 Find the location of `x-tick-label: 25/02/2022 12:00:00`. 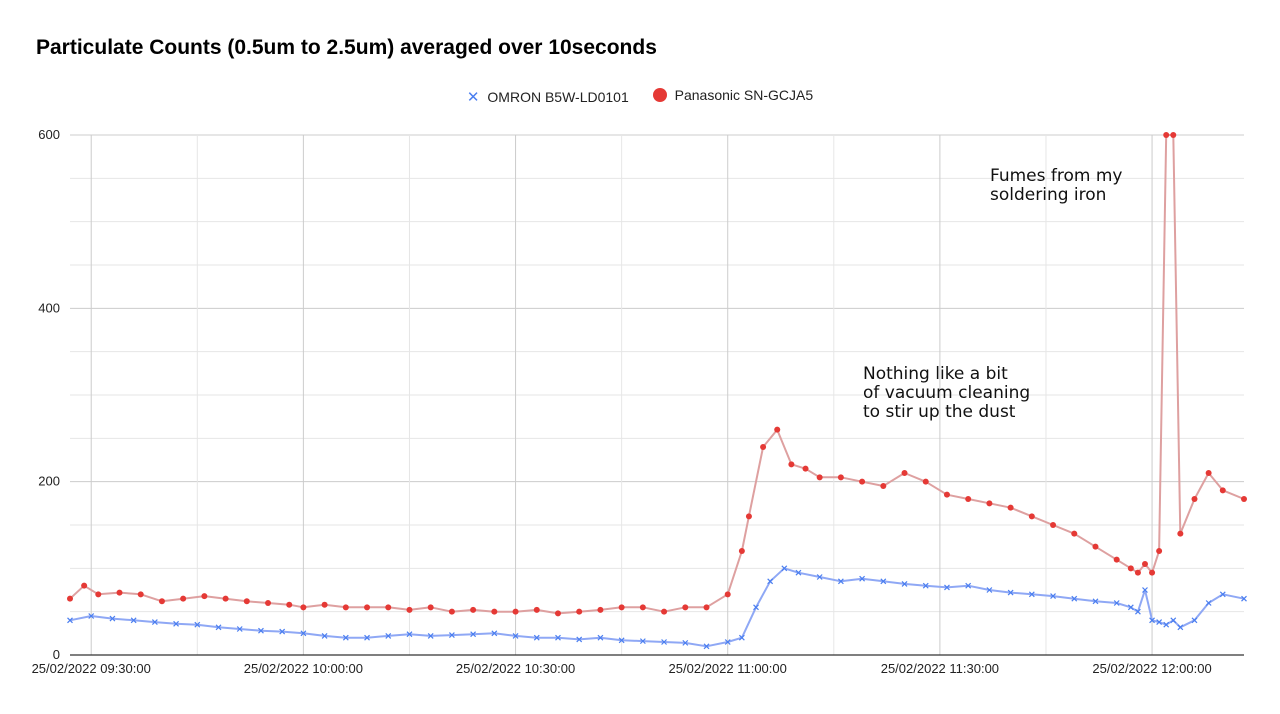

x-tick-label: 25/02/2022 12:00:00 is located at coordinates (1151, 668).